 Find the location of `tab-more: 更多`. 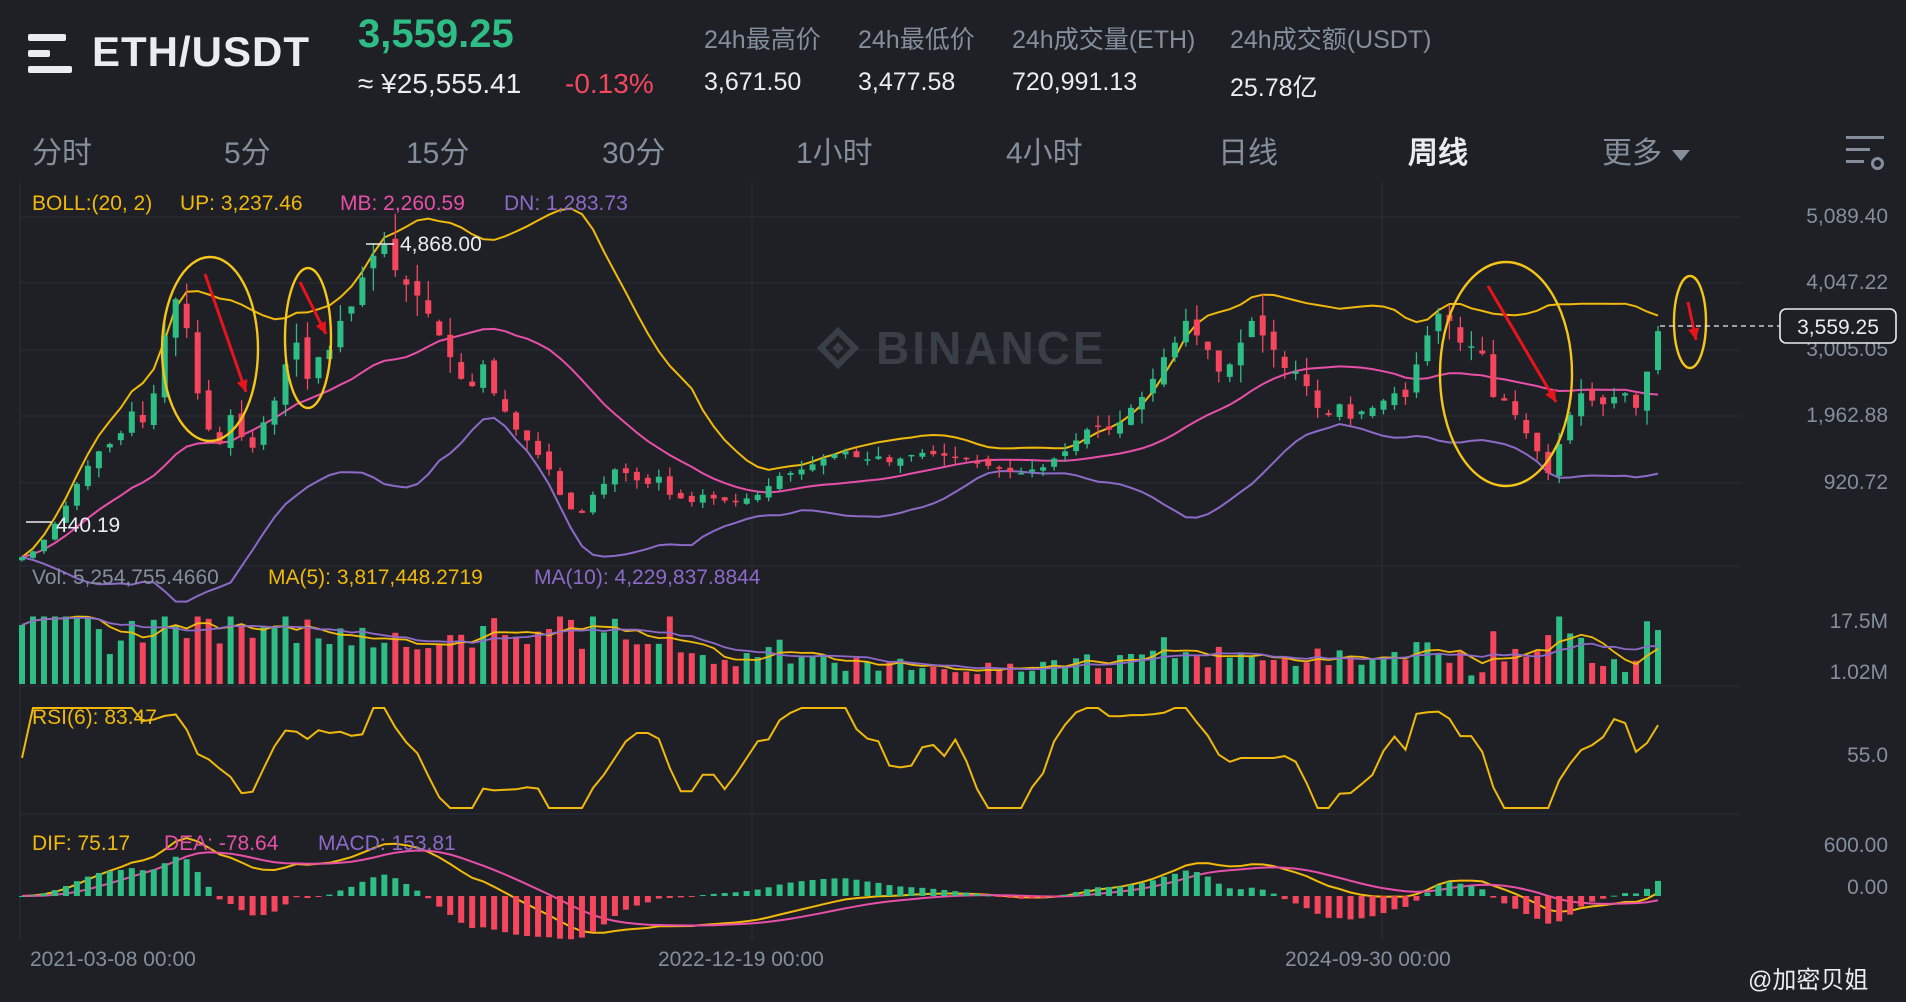

tab-more: 更多 is located at coordinates (1646, 150).